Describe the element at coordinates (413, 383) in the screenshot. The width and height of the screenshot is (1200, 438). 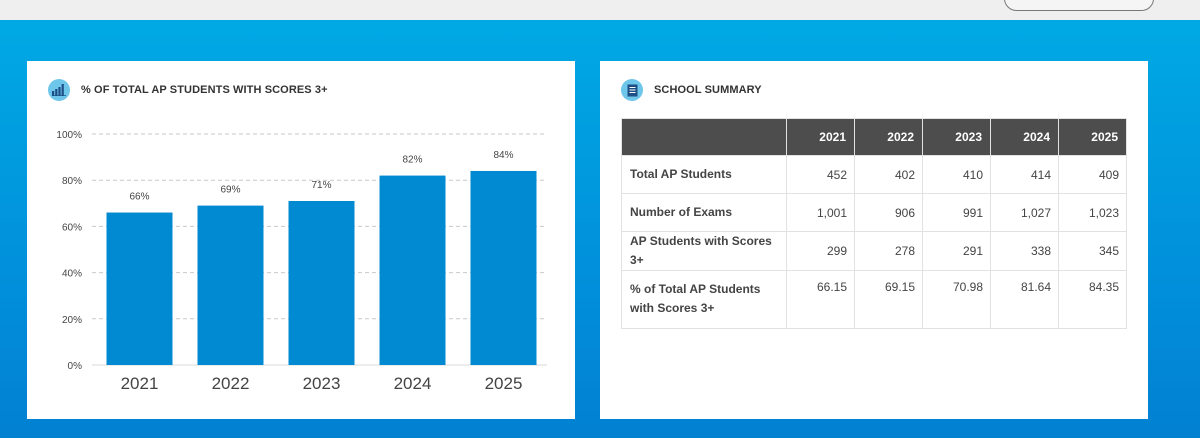
I see `x-tick-label: 2024` at that location.